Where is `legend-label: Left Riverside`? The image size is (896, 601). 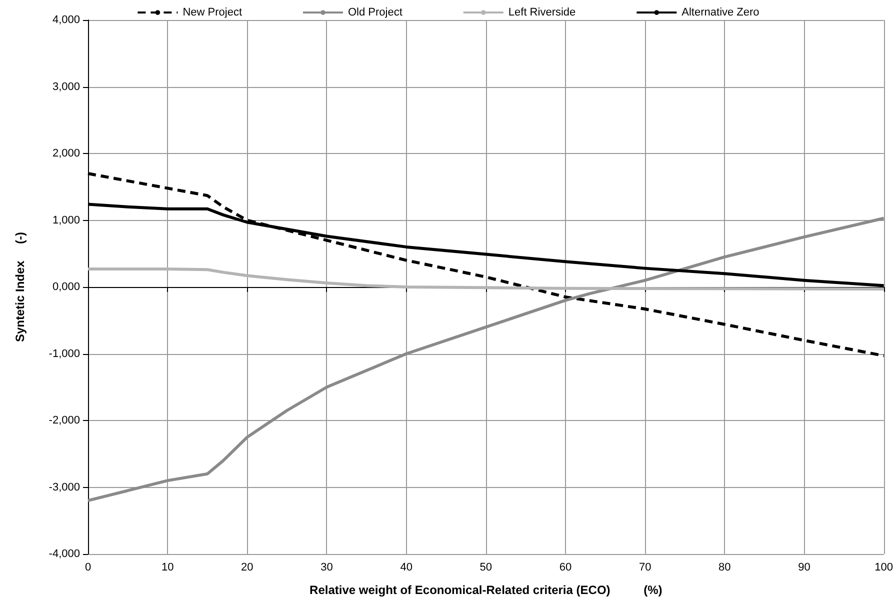
legend-label: Left Riverside is located at coordinates (542, 12).